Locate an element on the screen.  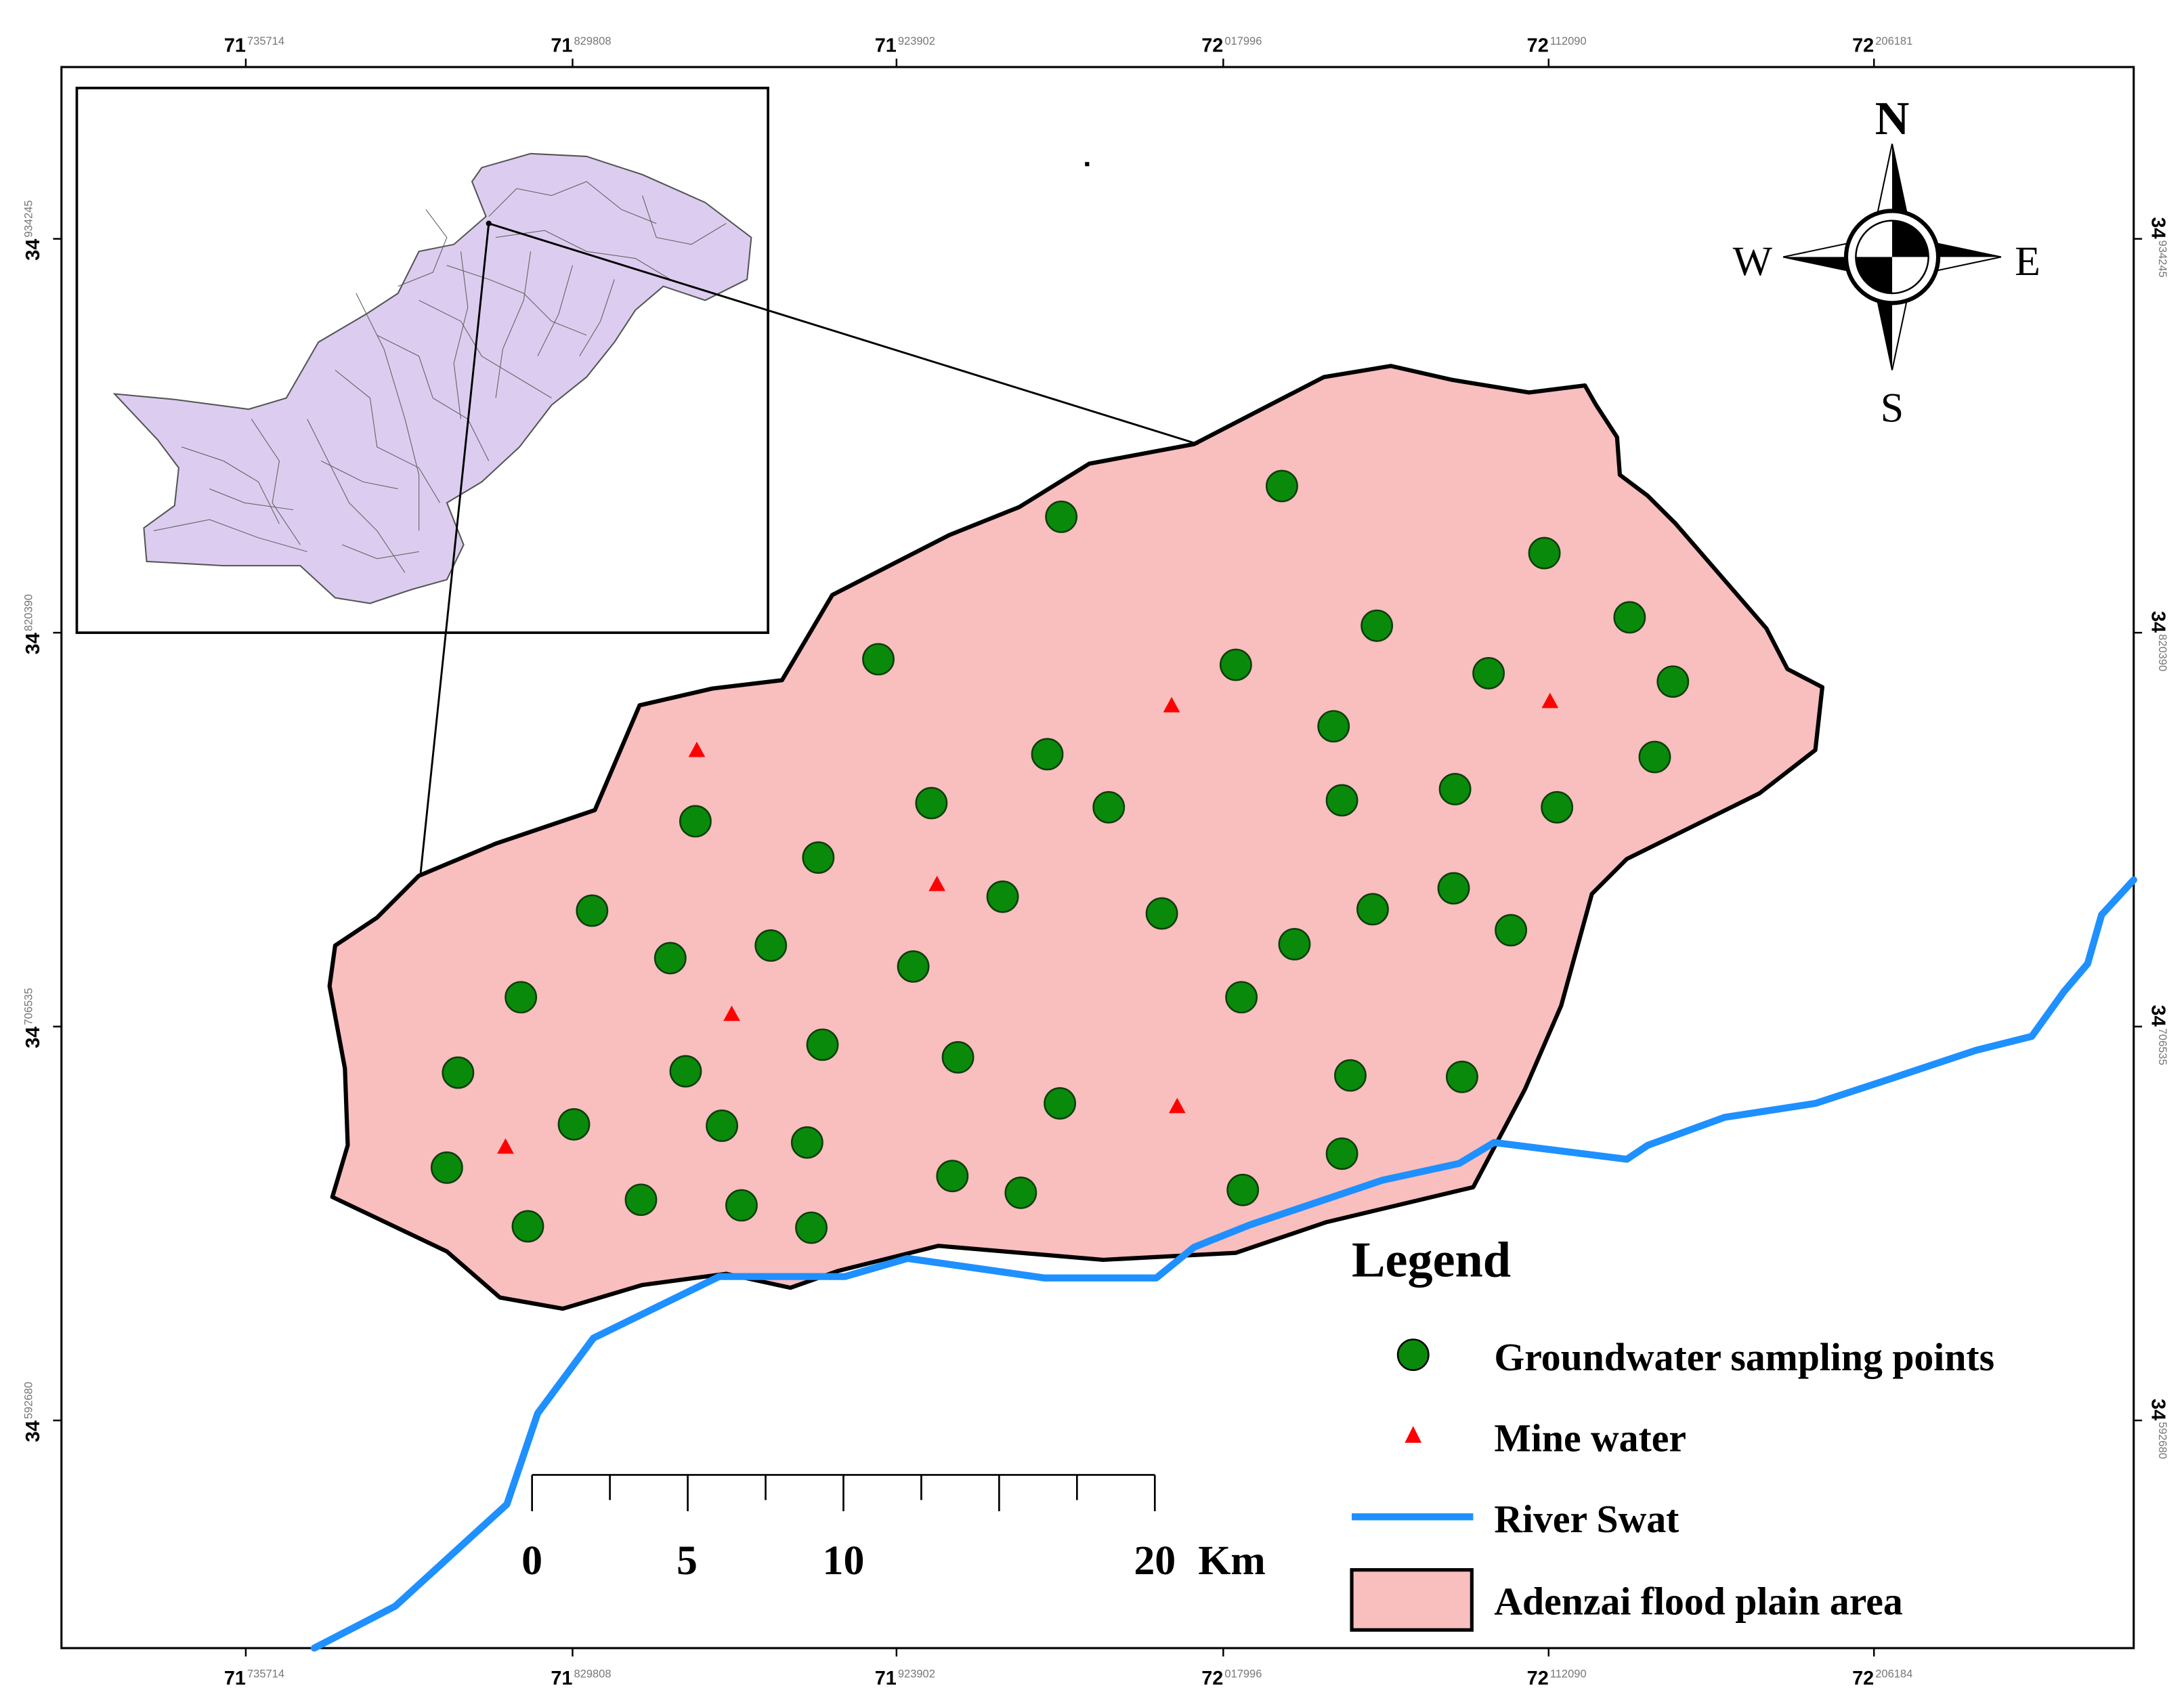
legend-river-label: River Swat is located at coordinates (1587, 1519).